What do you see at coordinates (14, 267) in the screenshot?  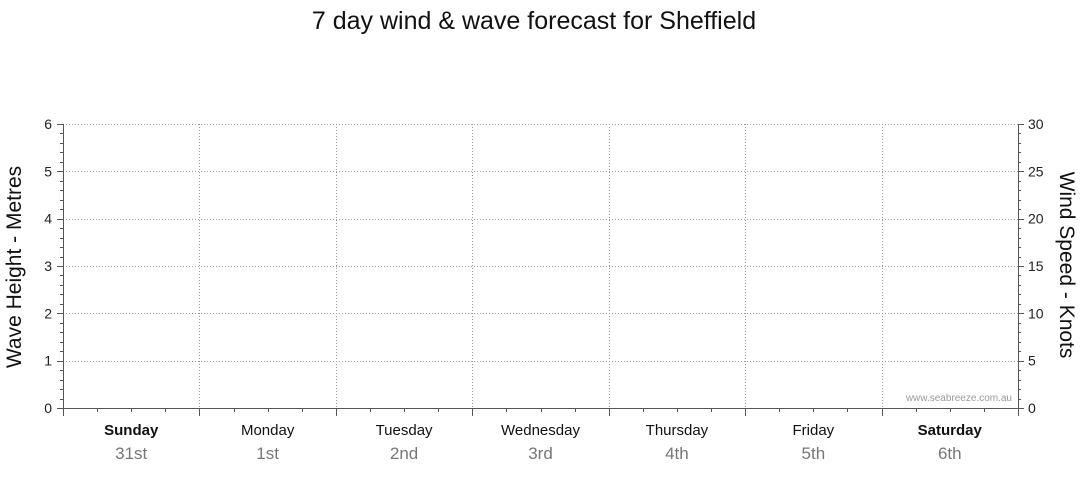 I see `y-axis-left-title: Wave Height - Metres` at bounding box center [14, 267].